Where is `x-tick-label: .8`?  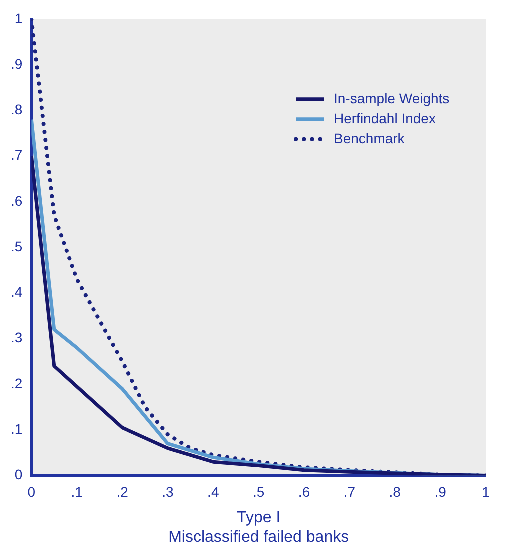 x-tick-label: .8 is located at coordinates (395, 492).